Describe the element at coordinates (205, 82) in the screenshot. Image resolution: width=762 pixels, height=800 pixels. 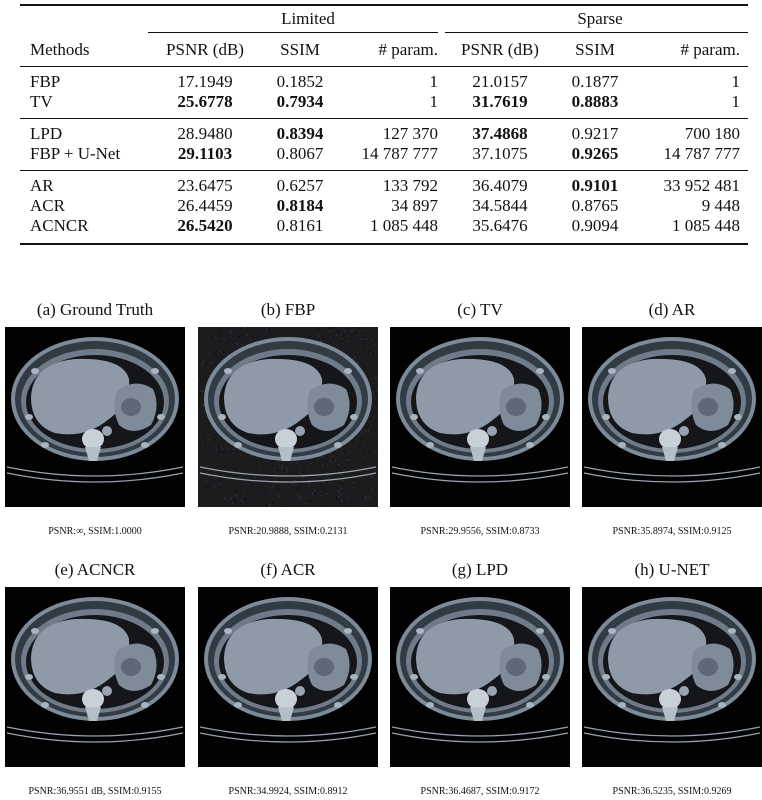
I see `row-fbp-psnr-limited: 17.1949` at that location.